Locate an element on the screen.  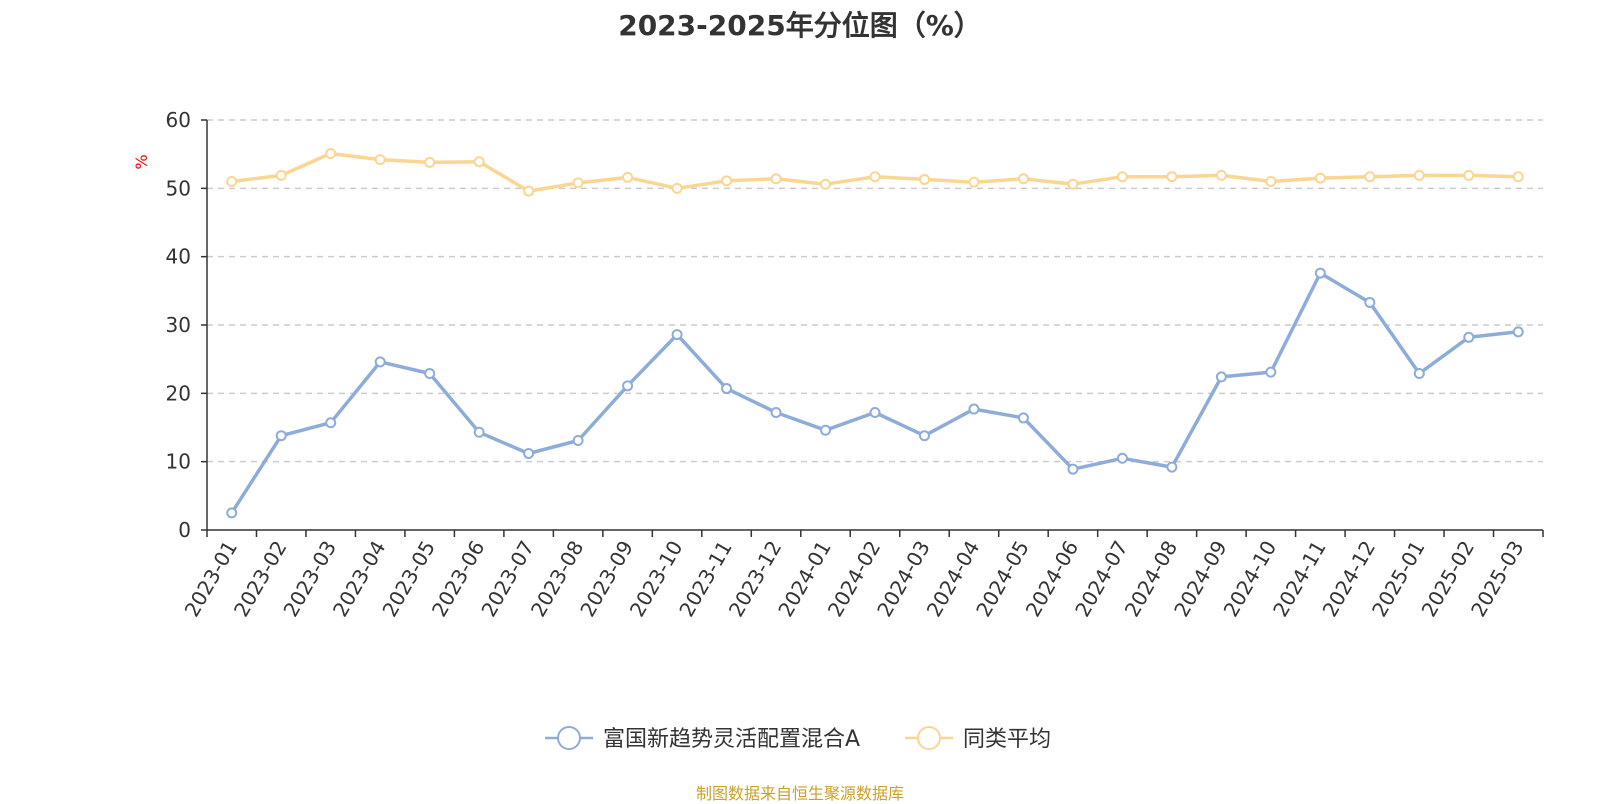
y-tick-label: 10 is located at coordinates (178, 462).